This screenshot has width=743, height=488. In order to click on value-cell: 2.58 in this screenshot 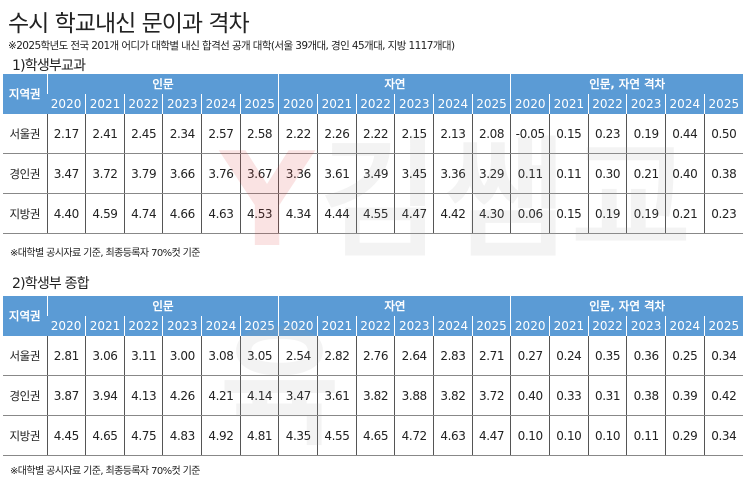, I will do `click(259, 134)`.